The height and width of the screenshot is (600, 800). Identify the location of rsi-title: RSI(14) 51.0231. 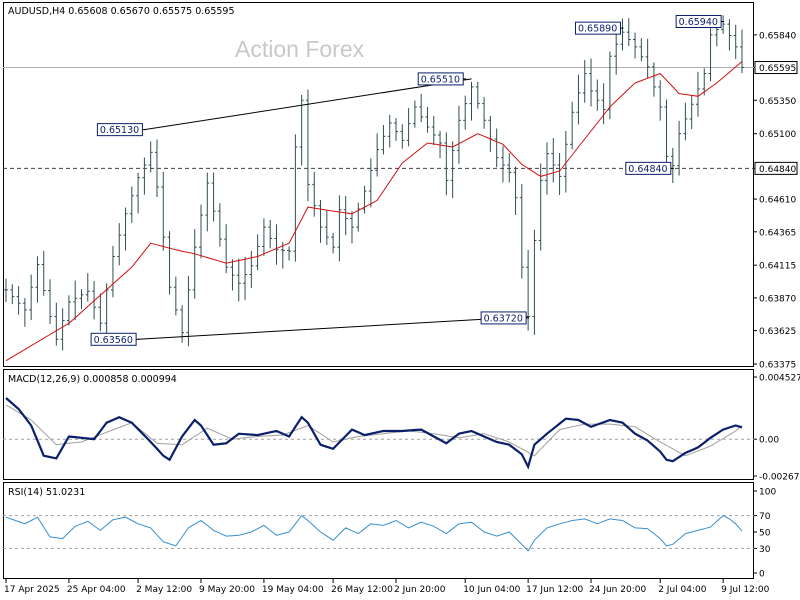
(46, 492).